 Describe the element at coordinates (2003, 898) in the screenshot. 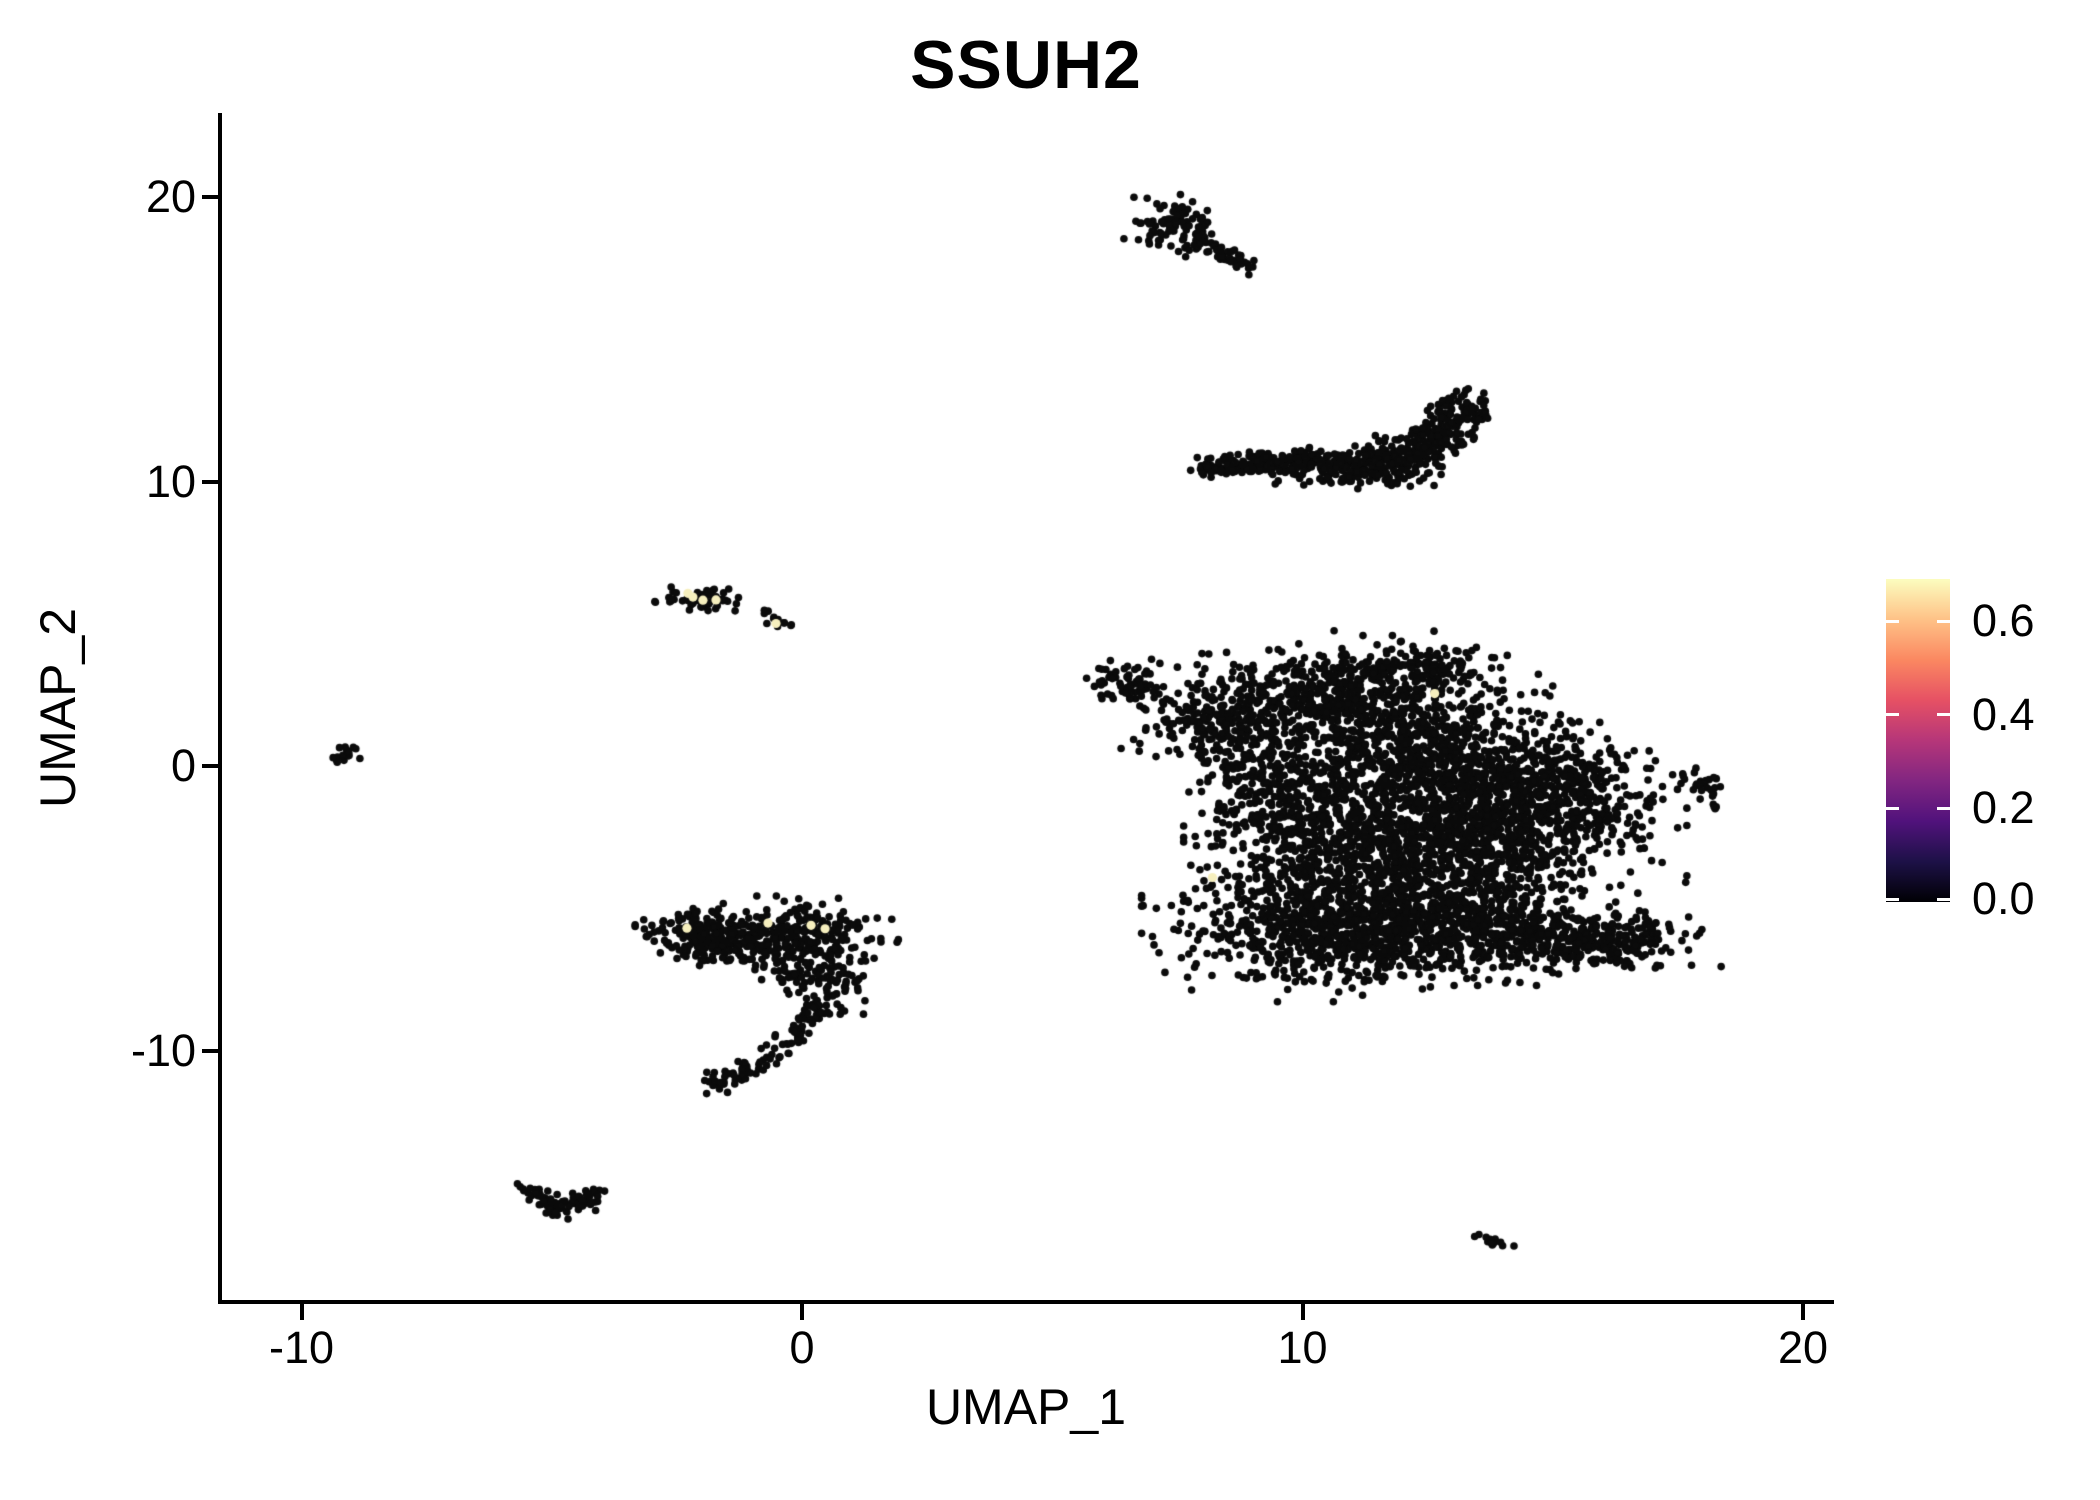

I see `colorbar-tick-label: 0.0` at that location.